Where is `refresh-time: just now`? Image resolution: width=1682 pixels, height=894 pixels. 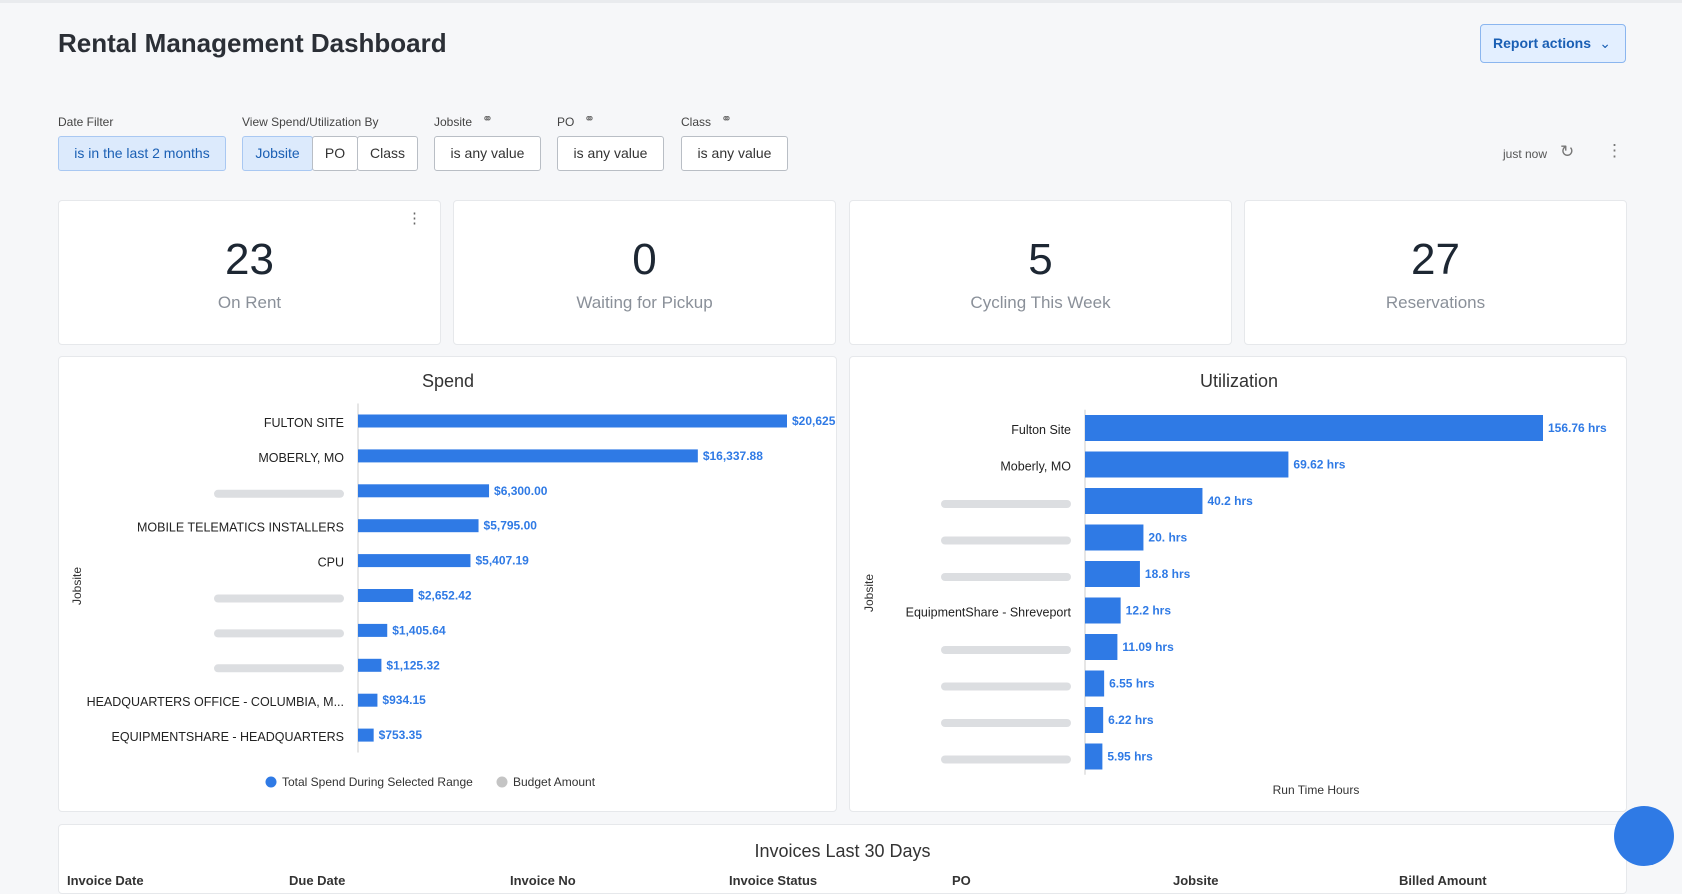 refresh-time: just now is located at coordinates (1525, 154).